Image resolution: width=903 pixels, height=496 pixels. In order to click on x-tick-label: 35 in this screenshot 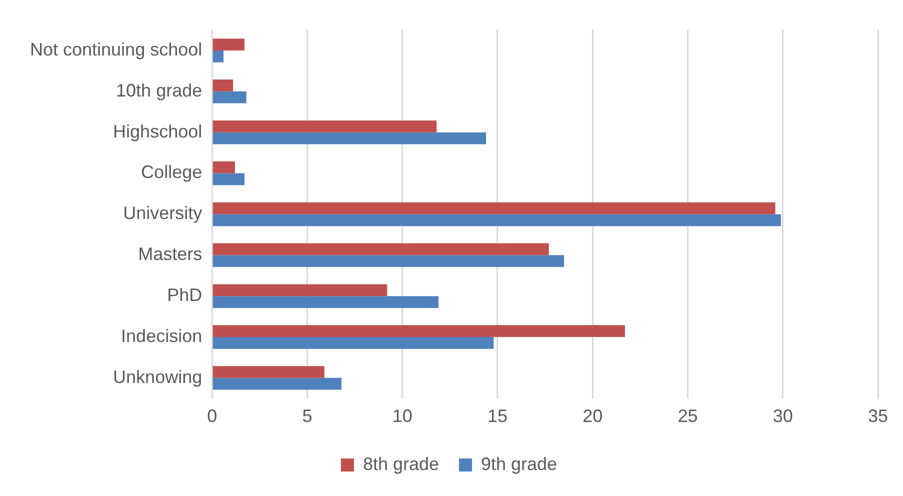, I will do `click(878, 416)`.